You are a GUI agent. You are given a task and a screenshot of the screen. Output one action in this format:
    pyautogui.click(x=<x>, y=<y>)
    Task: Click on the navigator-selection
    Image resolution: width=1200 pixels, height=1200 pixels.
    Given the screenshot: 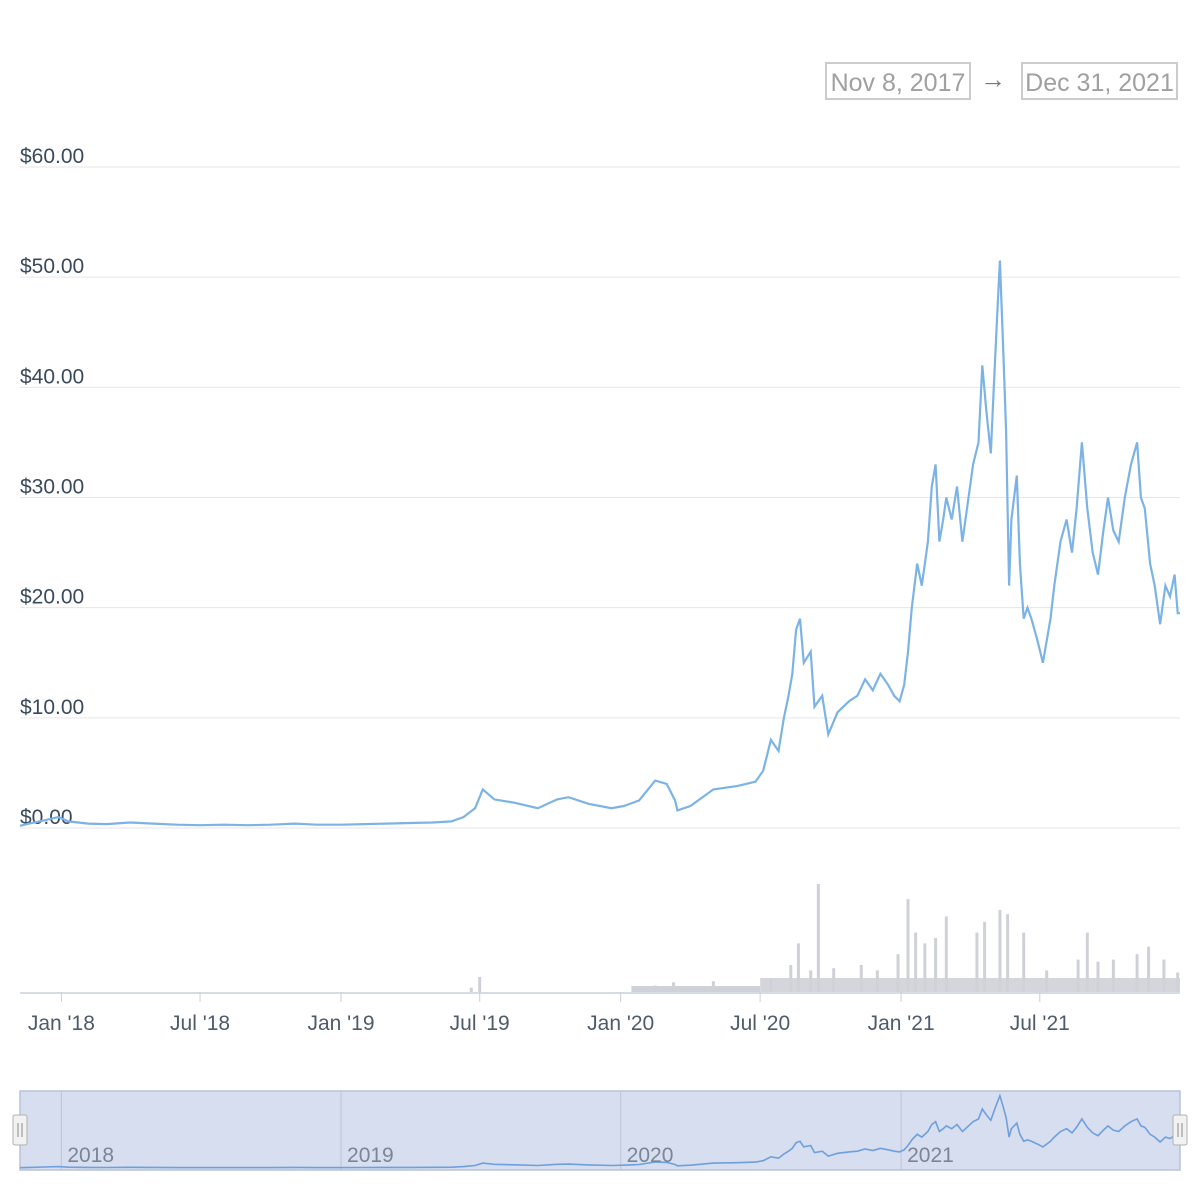 What is the action you would take?
    pyautogui.click(x=600, y=1130)
    